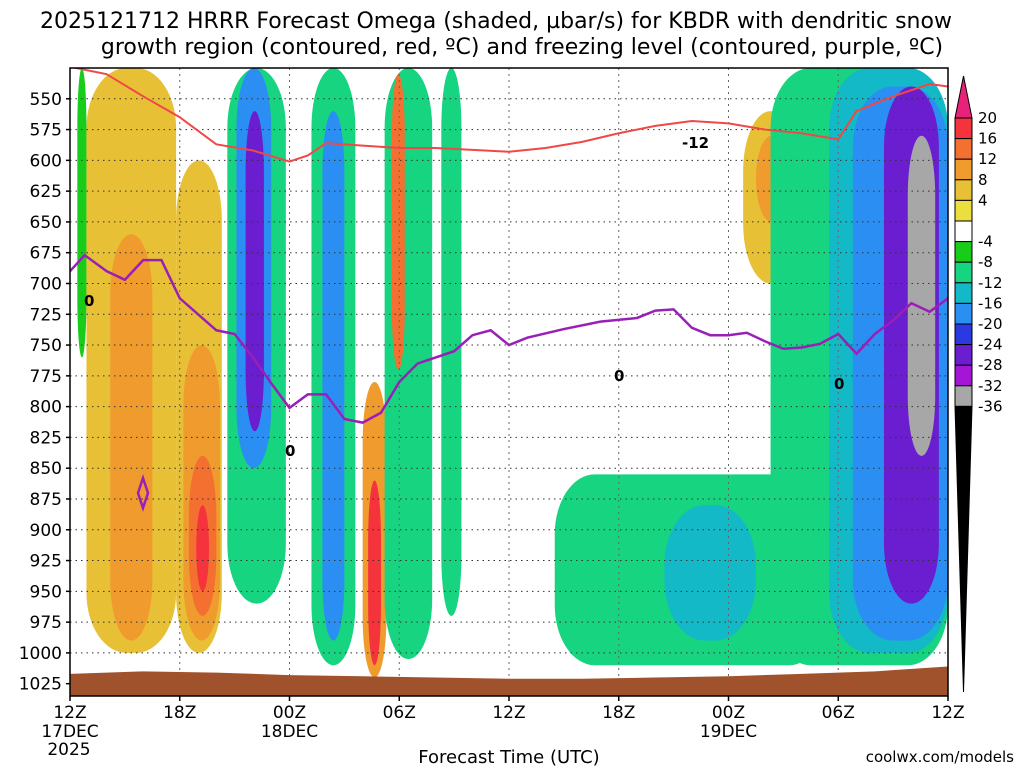 The image size is (1024, 768). What do you see at coordinates (940, 757) in the screenshot?
I see `credit-text: coolwx.com/models` at bounding box center [940, 757].